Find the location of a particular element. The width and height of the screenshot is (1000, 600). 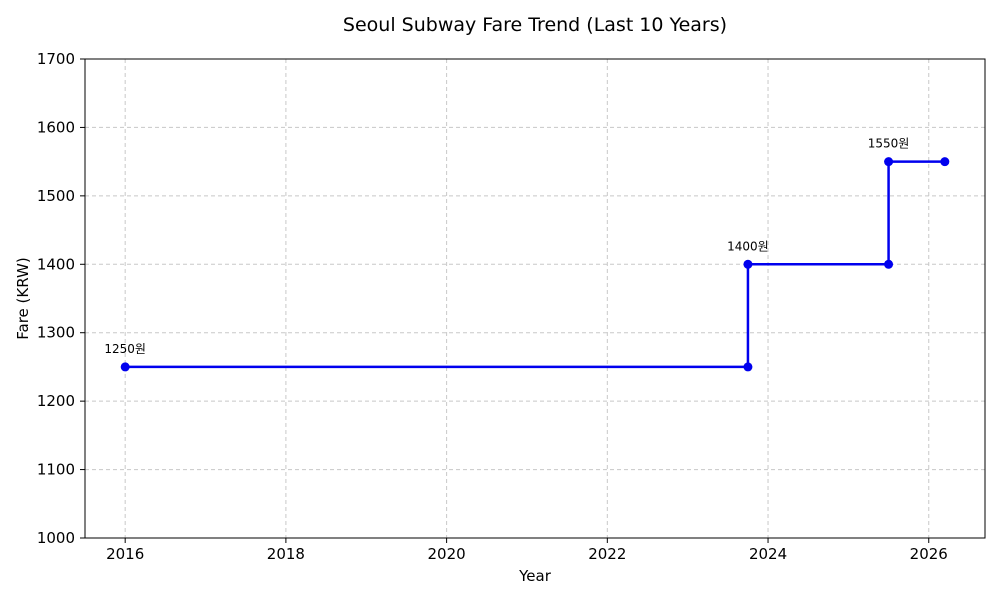

y-tick-label: 1100 is located at coordinates (56, 470).